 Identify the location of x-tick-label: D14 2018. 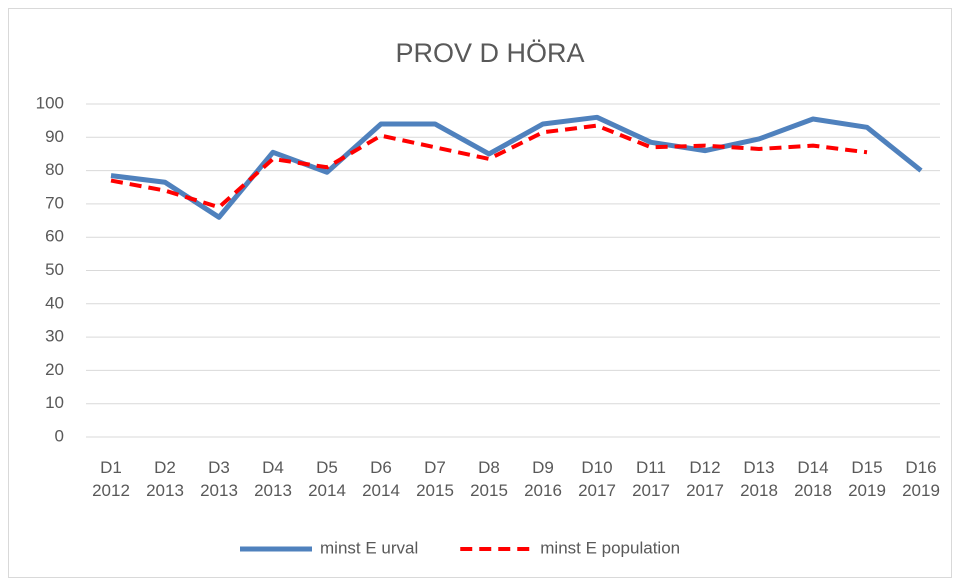
(813, 479).